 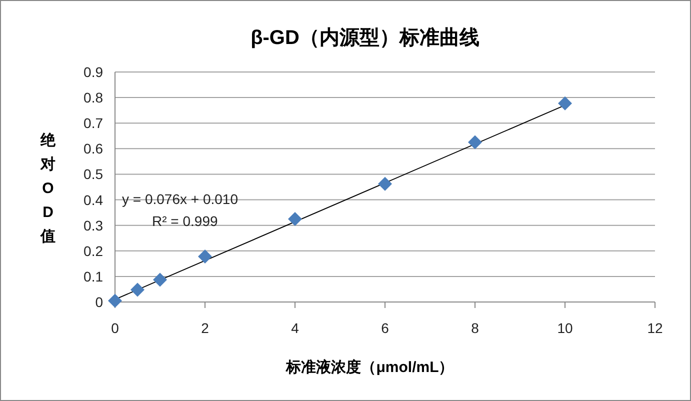 I want to click on y-tick-label: 0.1, so click(x=94, y=276).